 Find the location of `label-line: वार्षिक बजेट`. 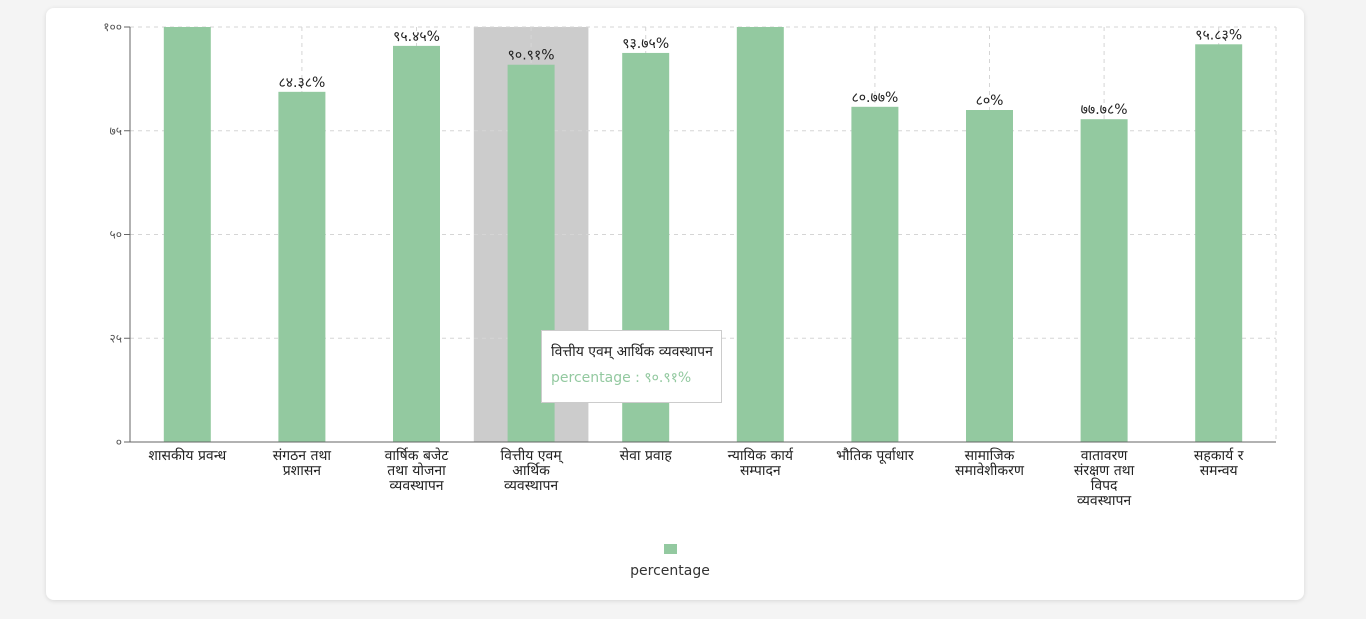

label-line: वार्षिक बजेट is located at coordinates (417, 455).